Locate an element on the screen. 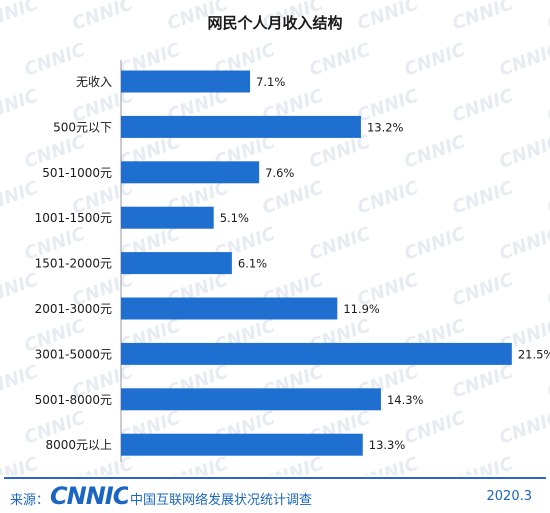 The image size is (550, 513). value-label: 7.6% is located at coordinates (279, 173).